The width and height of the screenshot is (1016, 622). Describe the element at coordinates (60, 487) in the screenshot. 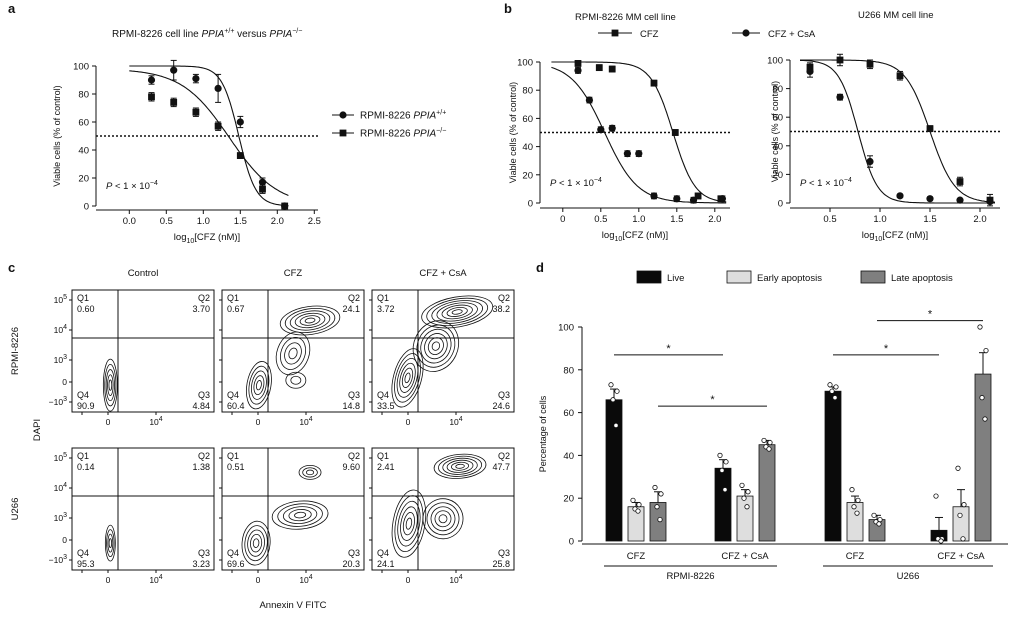

I see `y-tick-label: 10⁴` at that location.